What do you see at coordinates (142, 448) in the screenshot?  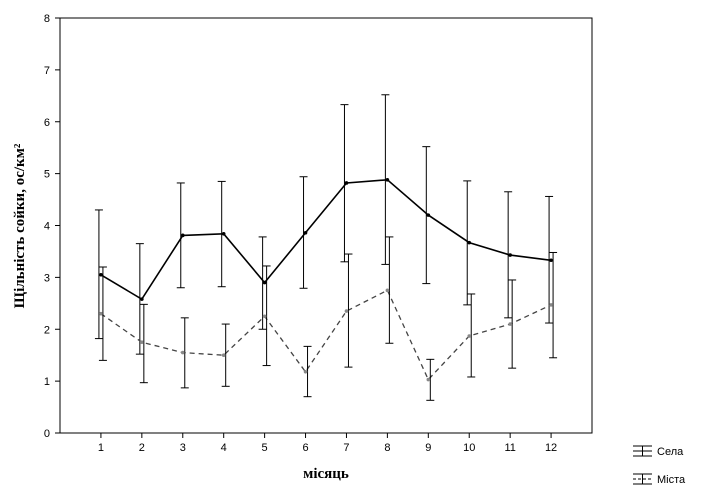 I see `x-tick-label: 2` at bounding box center [142, 448].